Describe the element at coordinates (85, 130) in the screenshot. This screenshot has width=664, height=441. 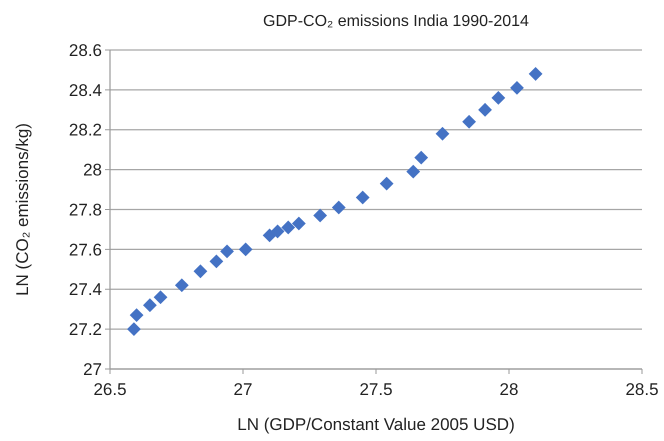
I see `y-tick-label: 28.2` at that location.